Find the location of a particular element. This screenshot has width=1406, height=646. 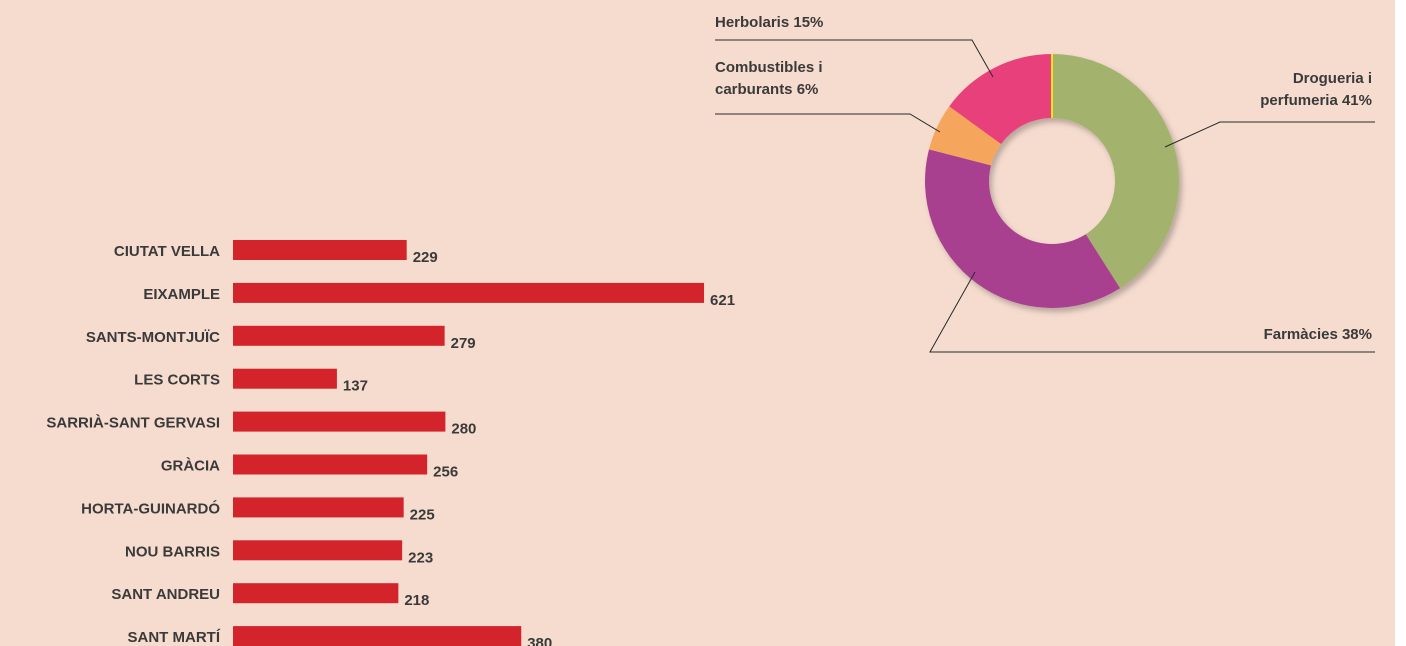

slice-name: Farmàcies is located at coordinates (1300, 334).